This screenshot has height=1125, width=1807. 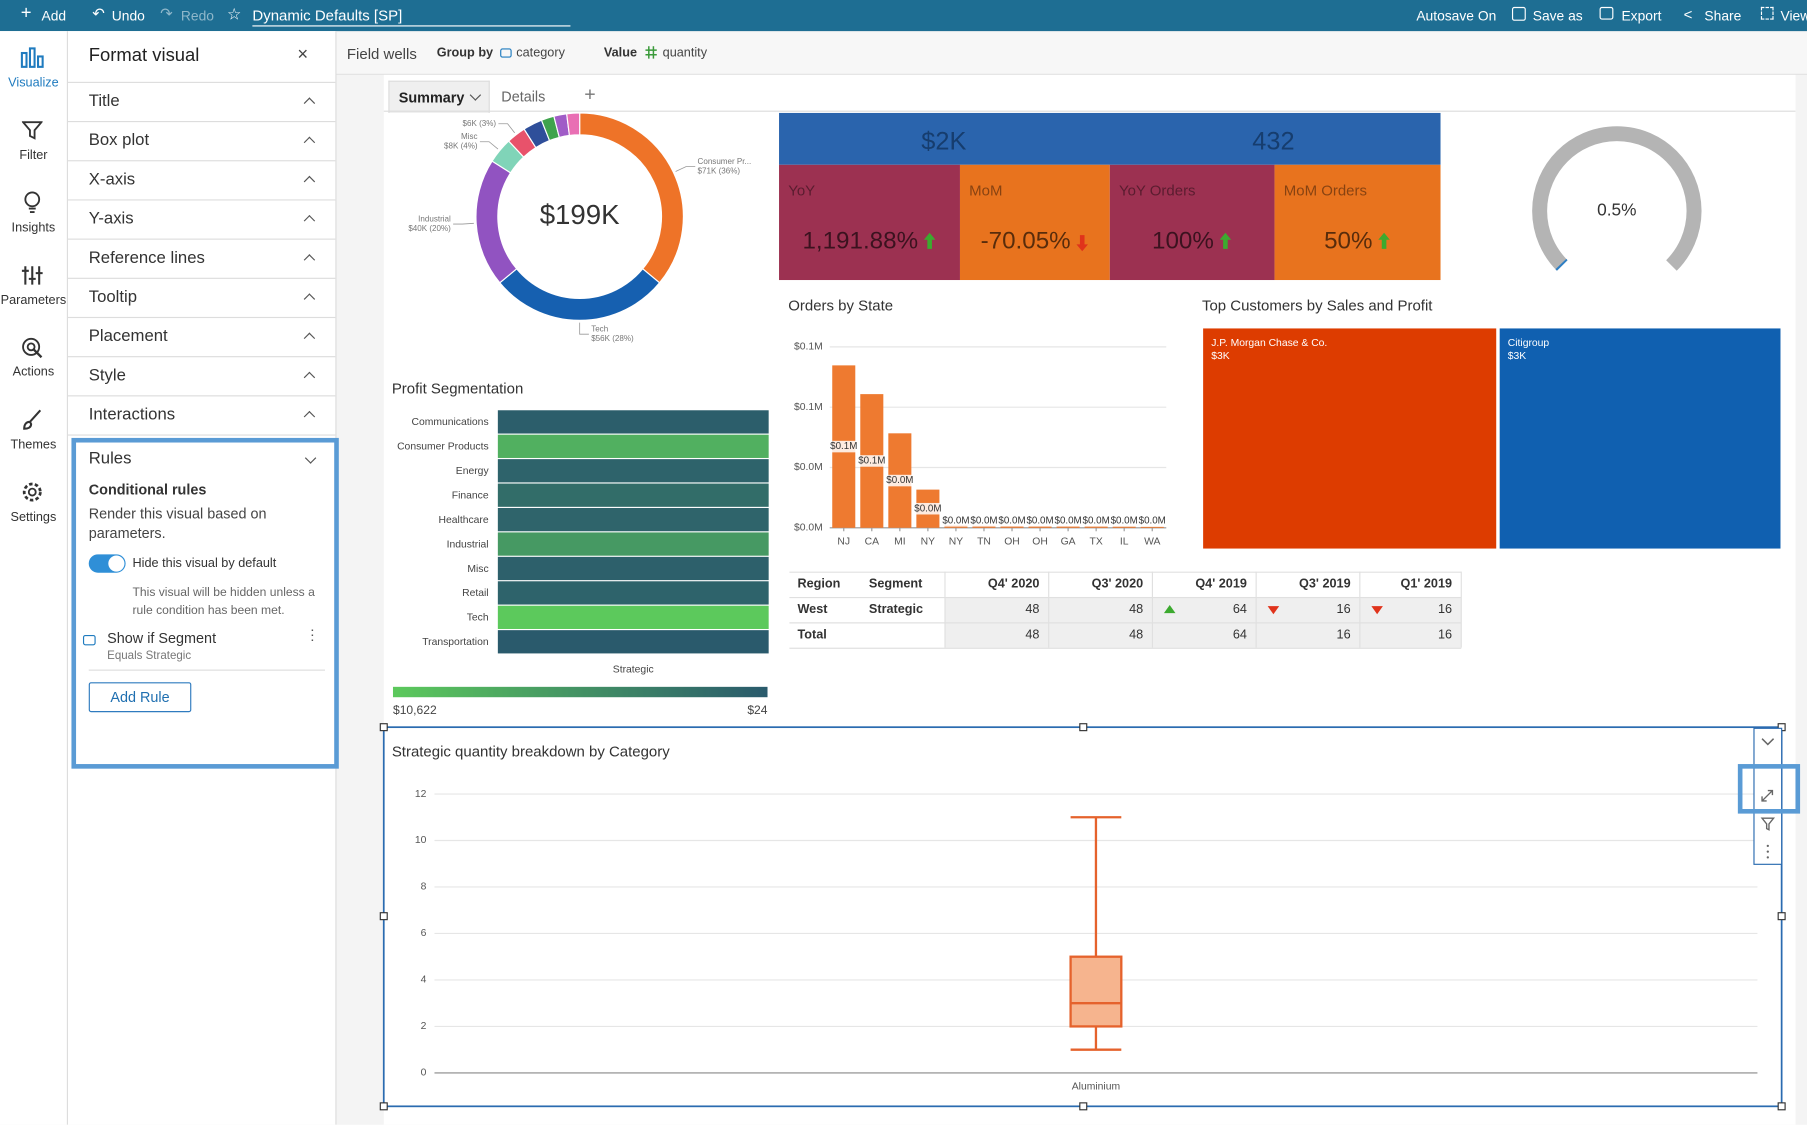 What do you see at coordinates (234, 14) in the screenshot?
I see `star-icon: ☆` at bounding box center [234, 14].